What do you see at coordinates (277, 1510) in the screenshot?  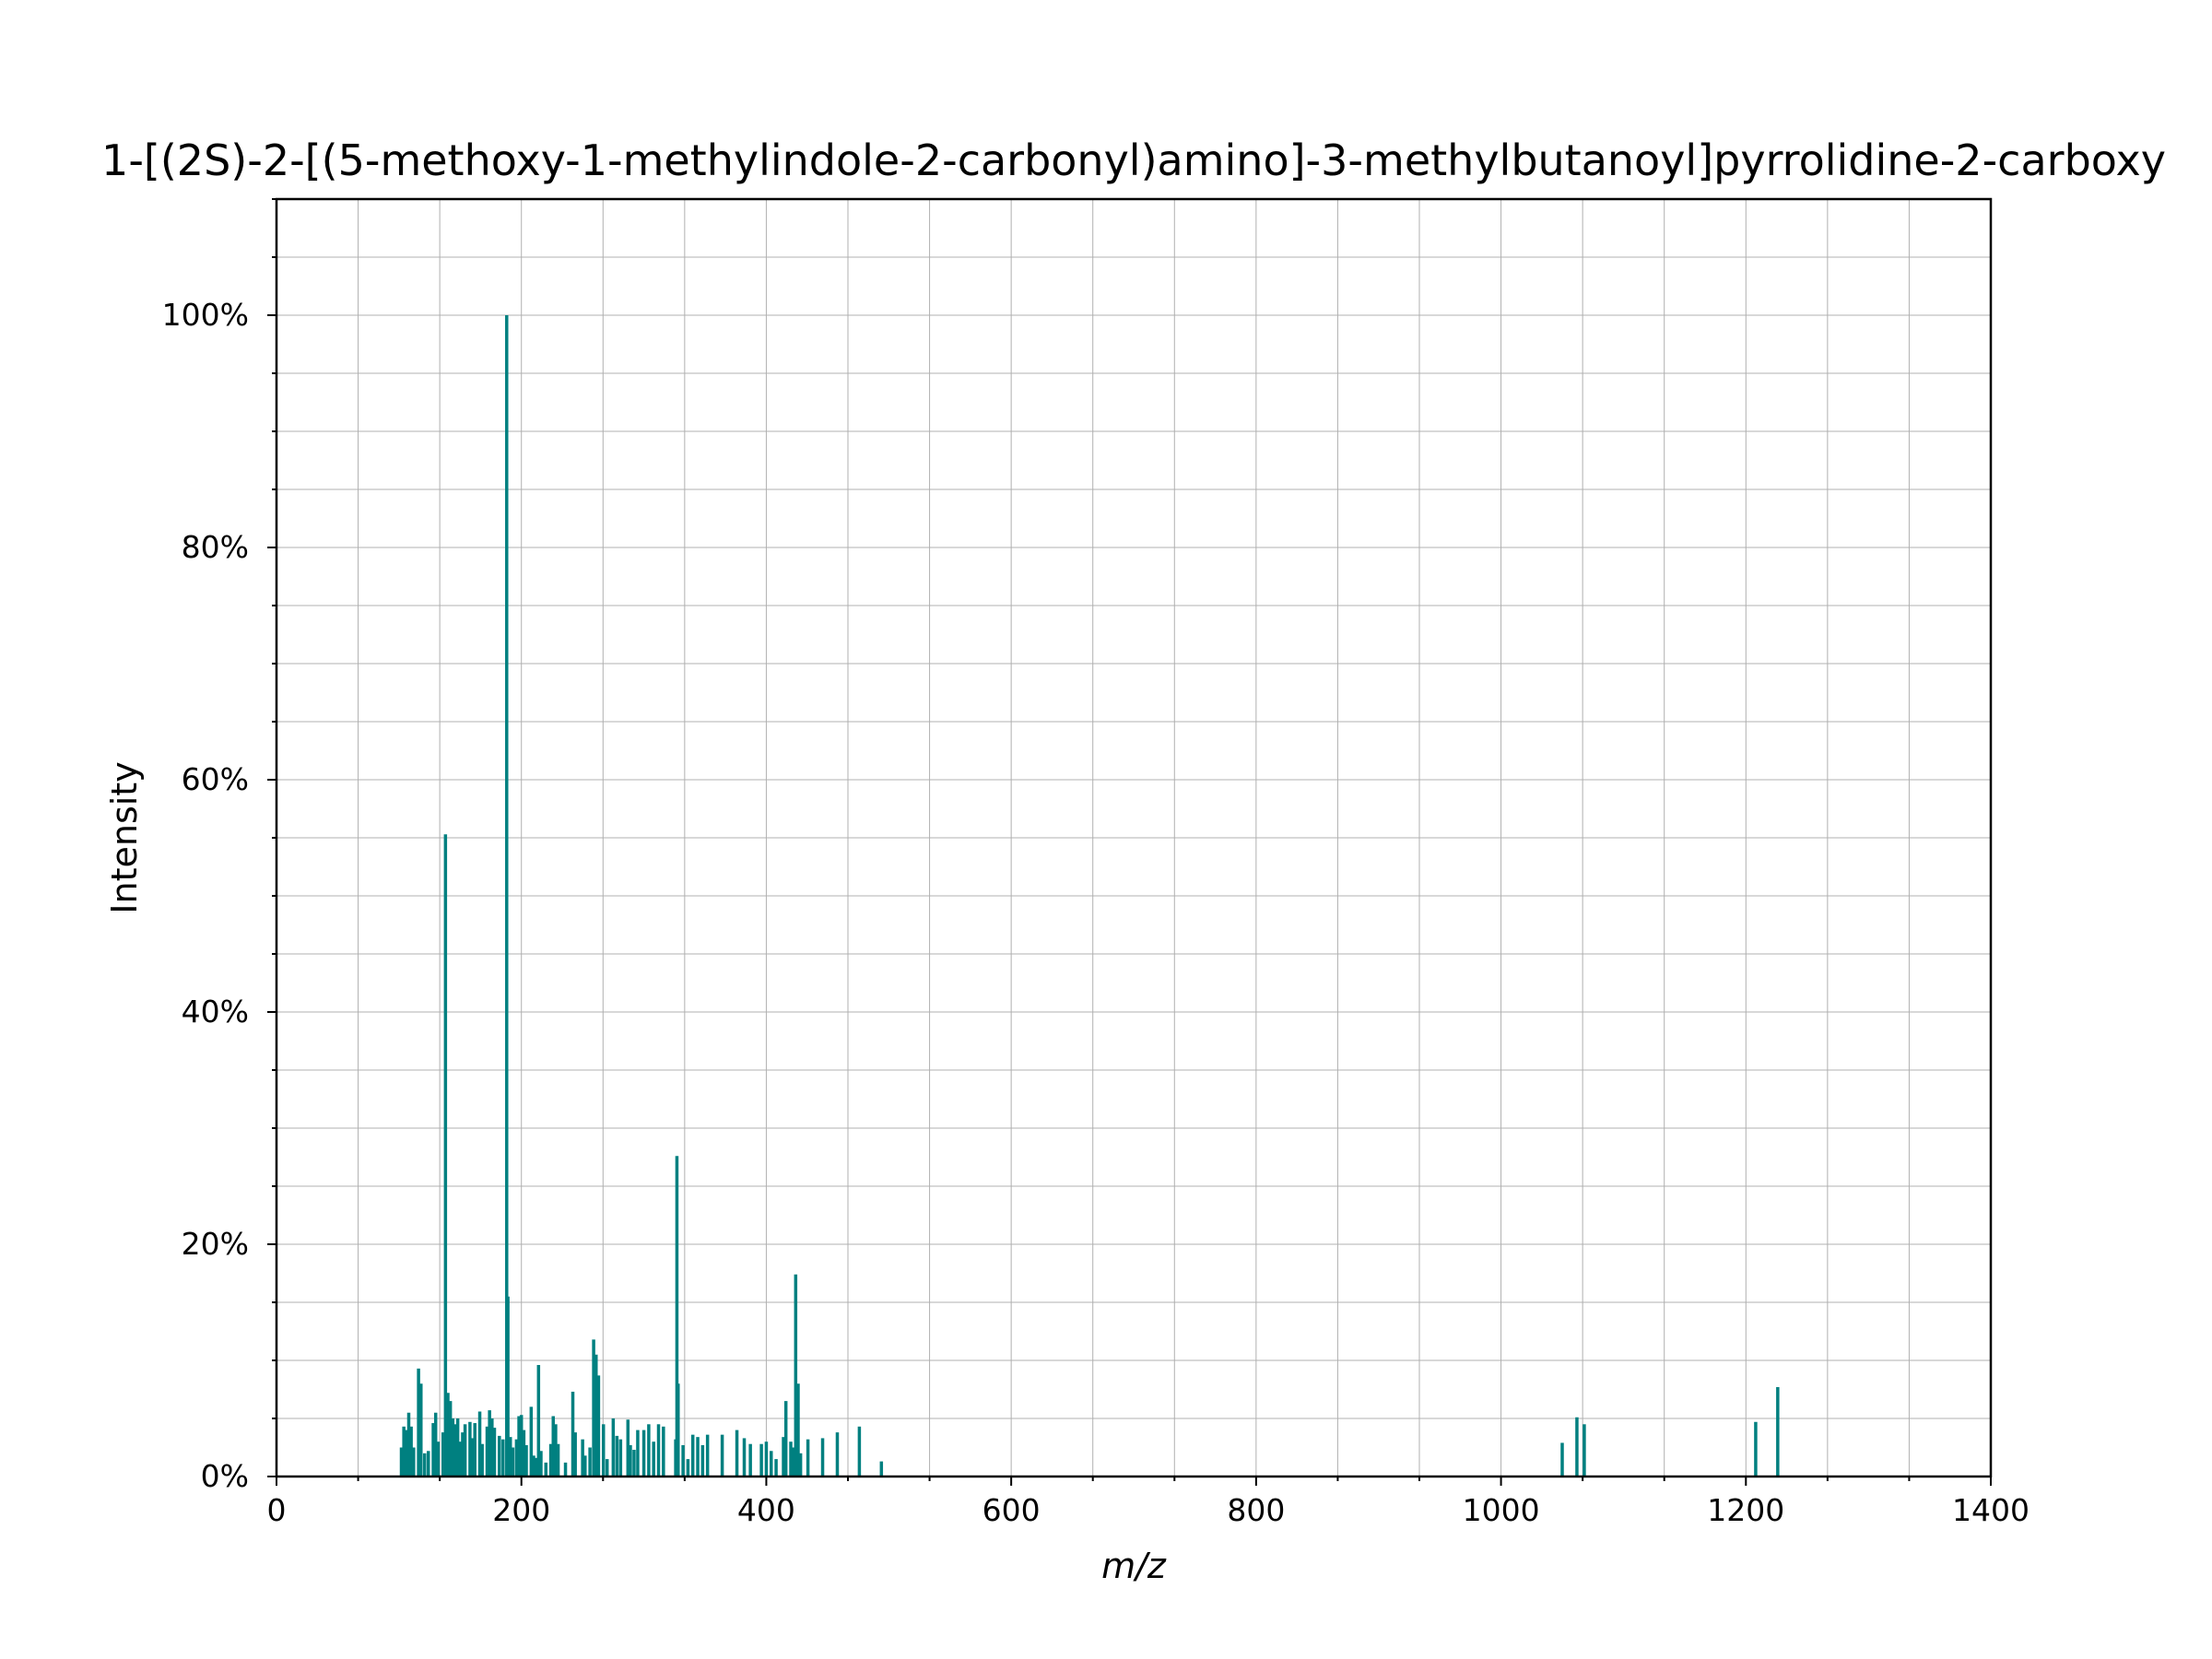 I see `x-tick-label: 0` at bounding box center [277, 1510].